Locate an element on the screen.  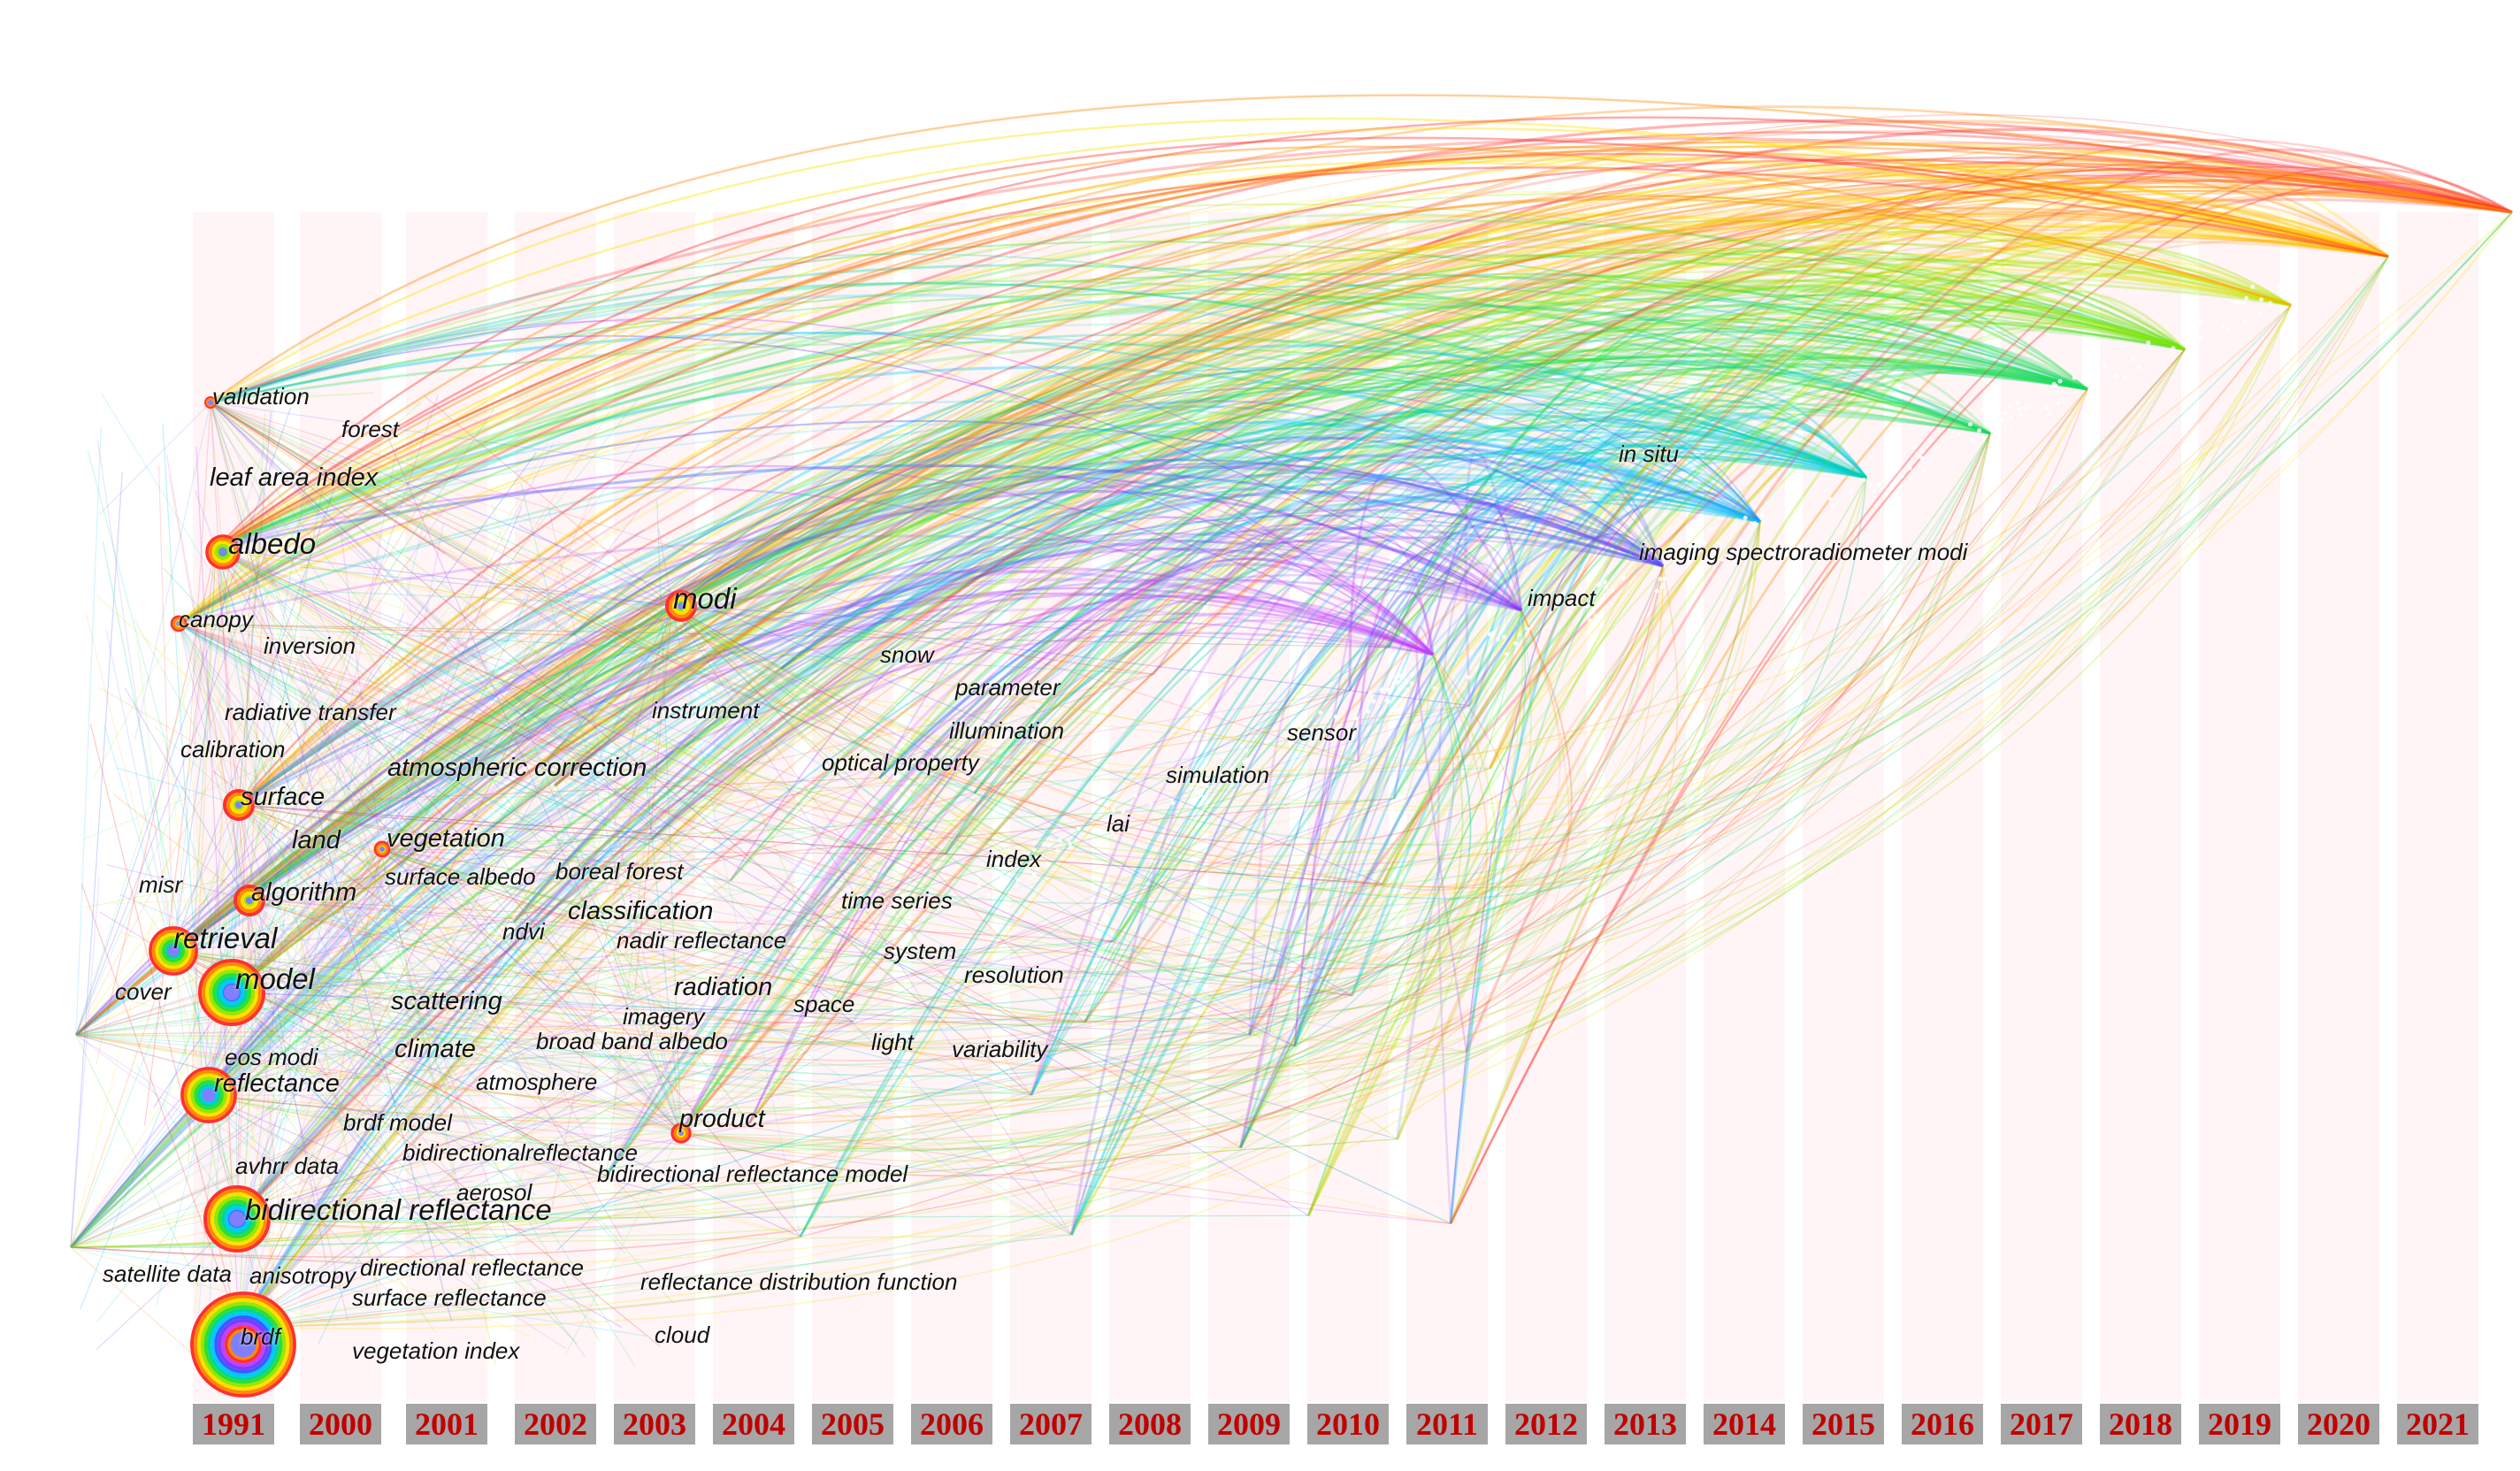
keyword-atmospheric-correction: atmospheric correction is located at coordinates (517, 768).